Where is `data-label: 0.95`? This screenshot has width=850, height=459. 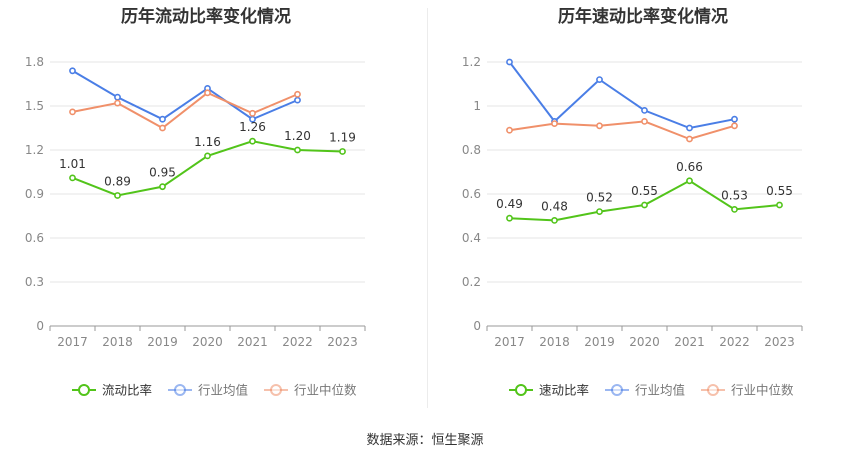
data-label: 0.95 is located at coordinates (162, 173).